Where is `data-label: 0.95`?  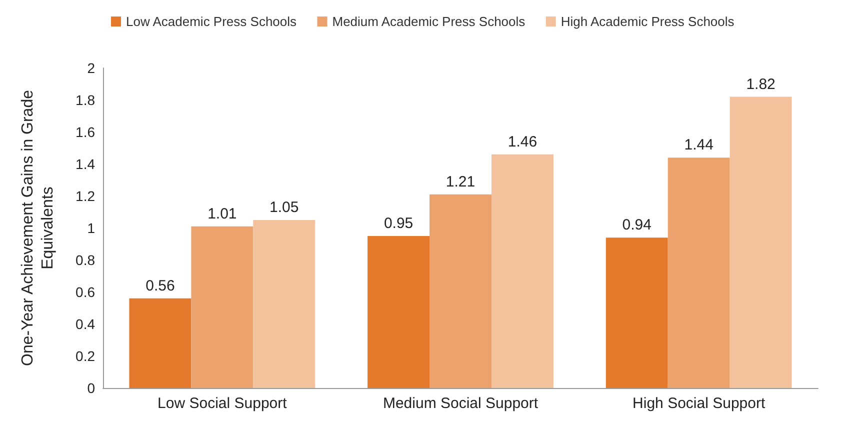
data-label: 0.95 is located at coordinates (399, 223).